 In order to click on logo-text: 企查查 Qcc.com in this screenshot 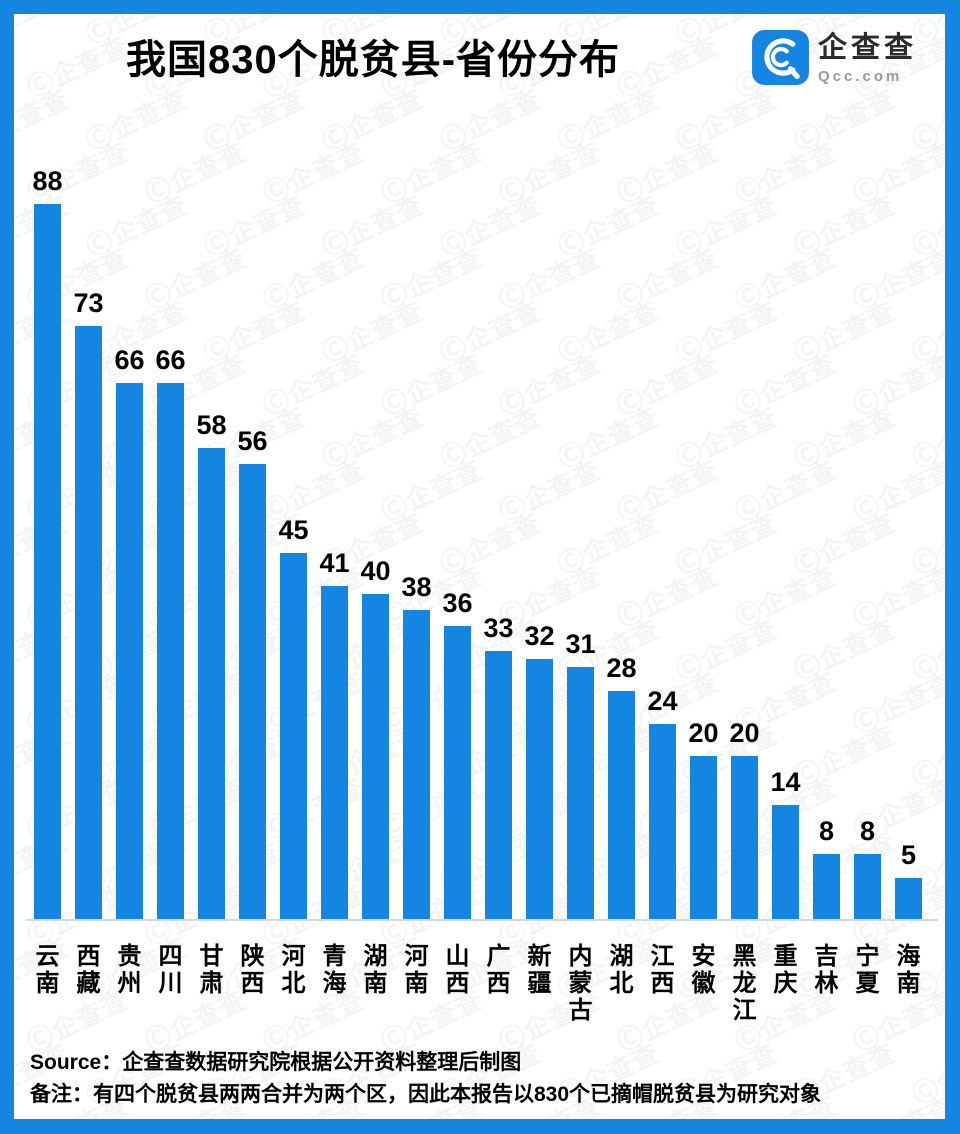, I will do `click(867, 57)`.